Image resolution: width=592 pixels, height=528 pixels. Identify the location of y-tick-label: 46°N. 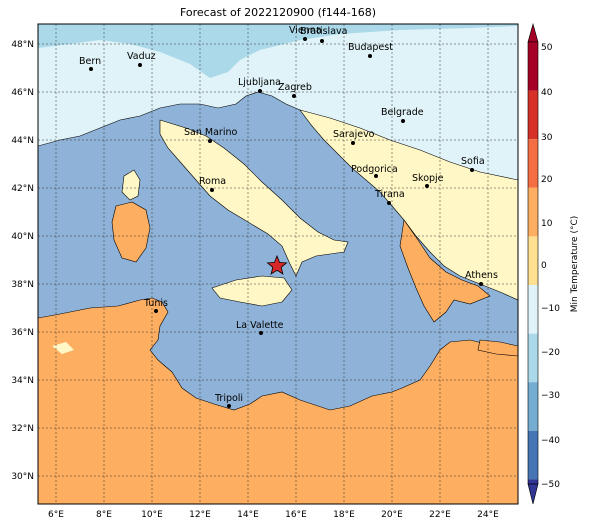
(22, 93).